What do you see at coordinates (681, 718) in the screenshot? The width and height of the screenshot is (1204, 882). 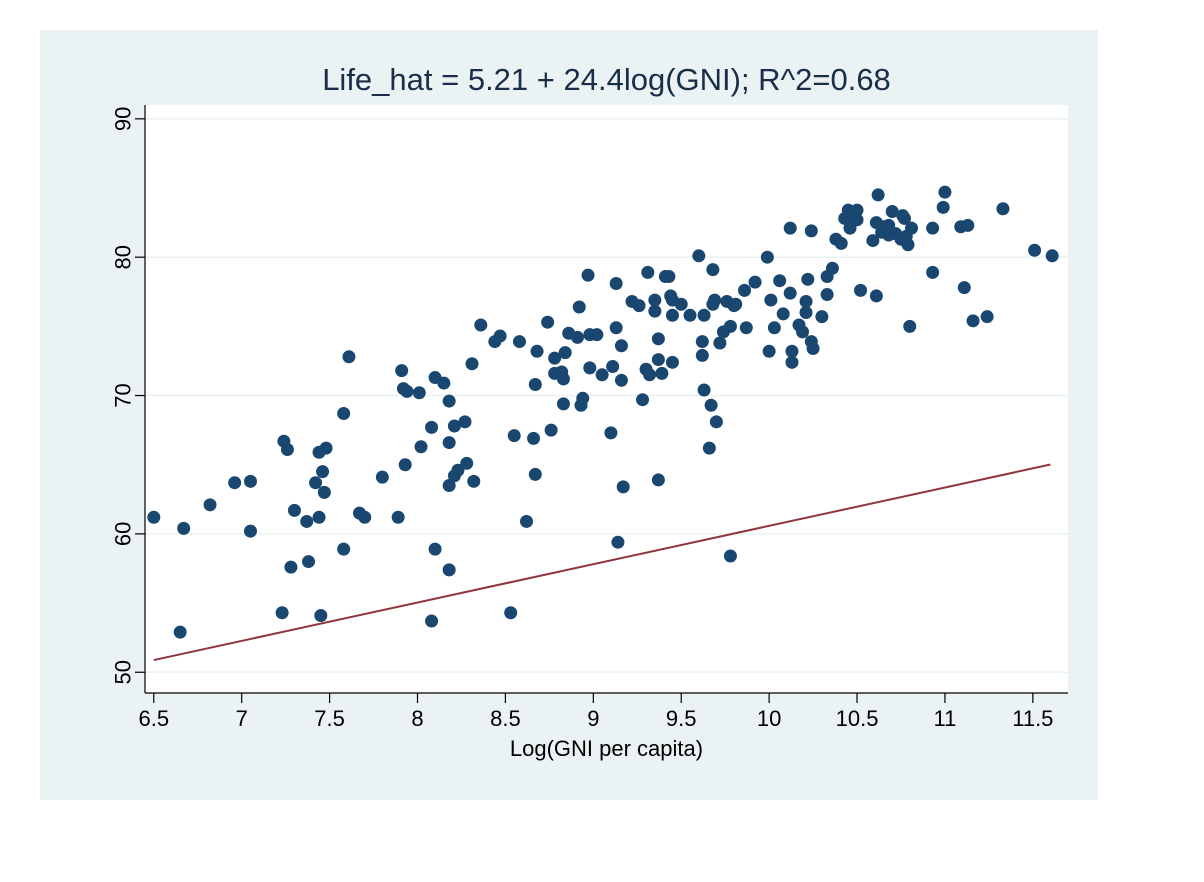 I see `x-tick-label: 9.5` at bounding box center [681, 718].